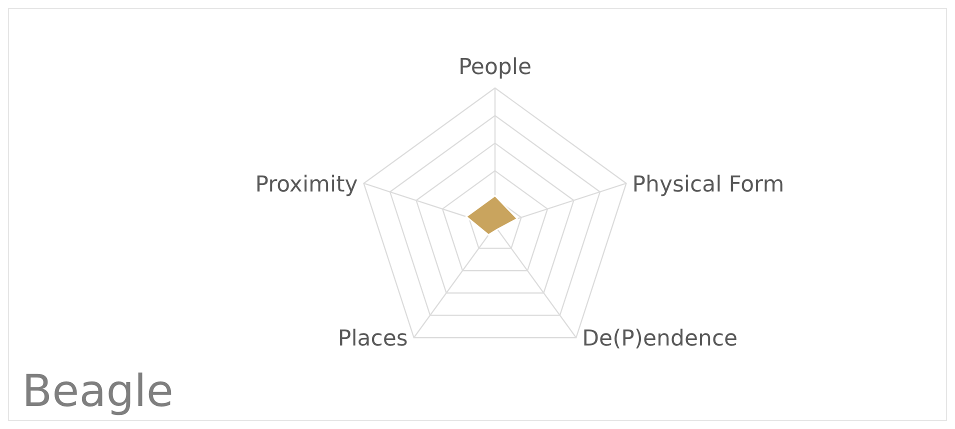  I want to click on spoke-label: Proximity, so click(306, 185).